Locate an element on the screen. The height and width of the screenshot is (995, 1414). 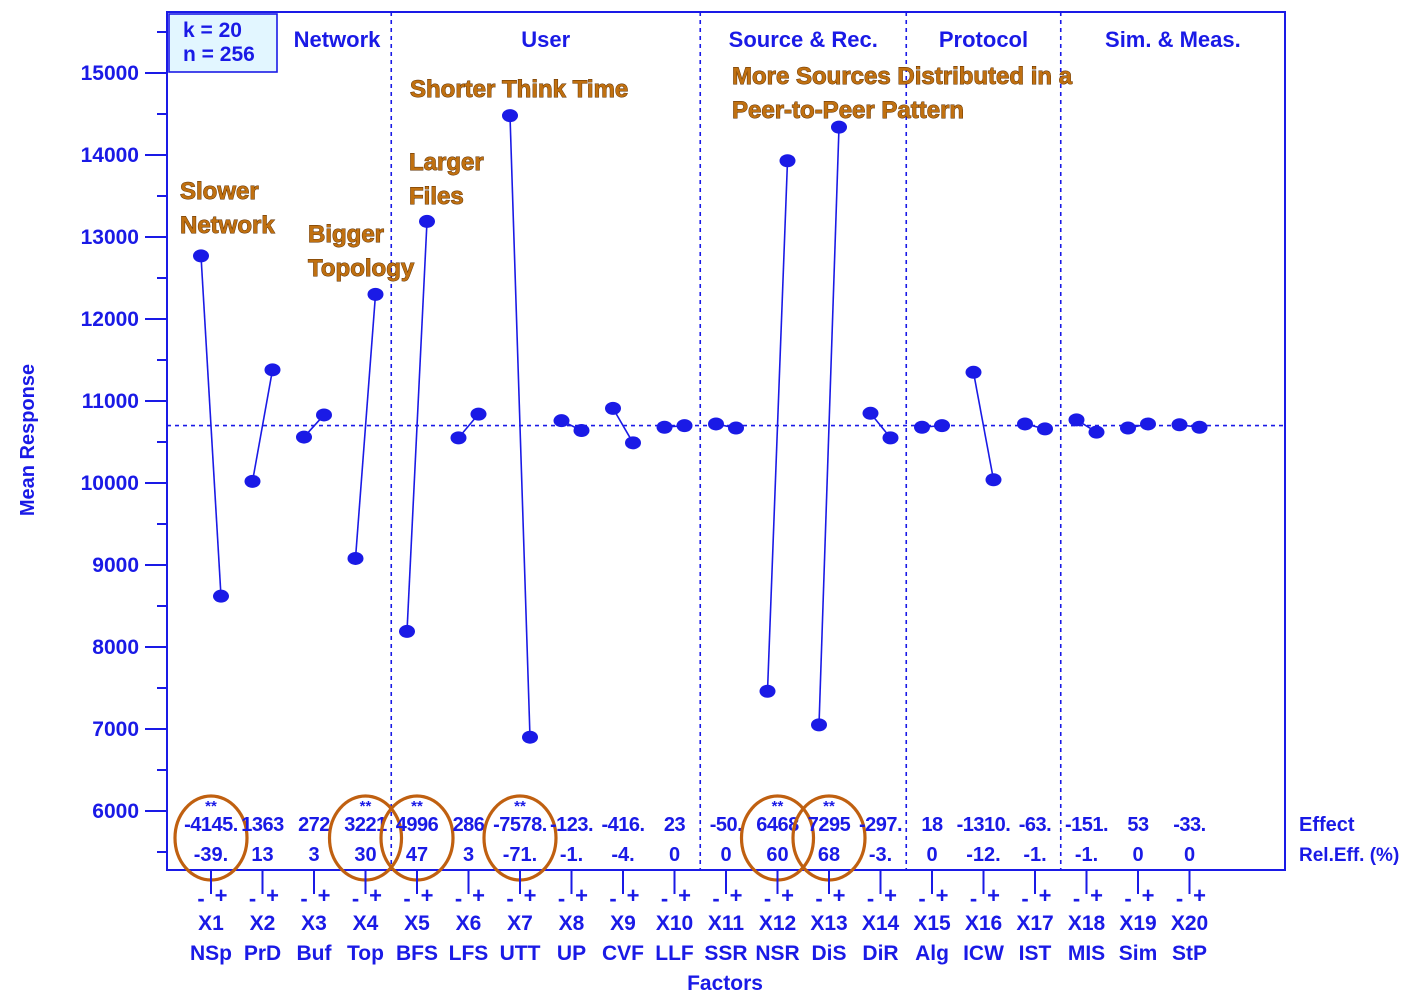
effect-value-X14: -297. is located at coordinates (880, 825).